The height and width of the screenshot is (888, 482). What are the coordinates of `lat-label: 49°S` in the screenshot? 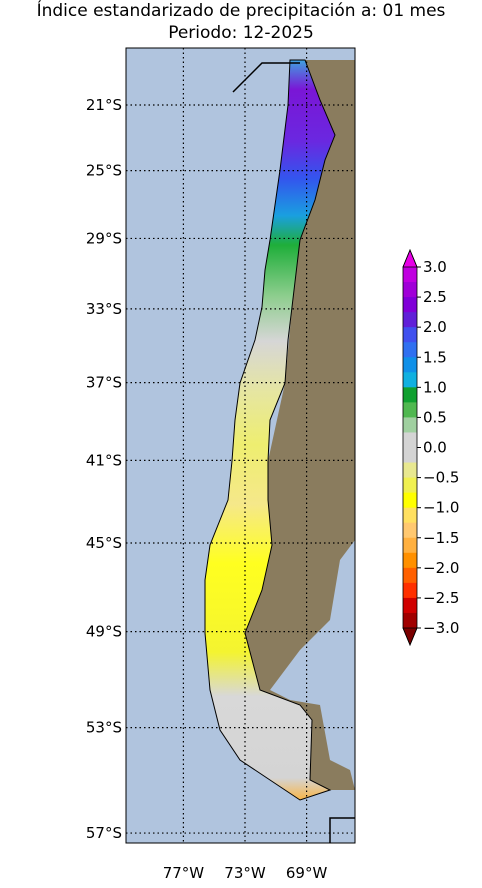 It's located at (104, 632).